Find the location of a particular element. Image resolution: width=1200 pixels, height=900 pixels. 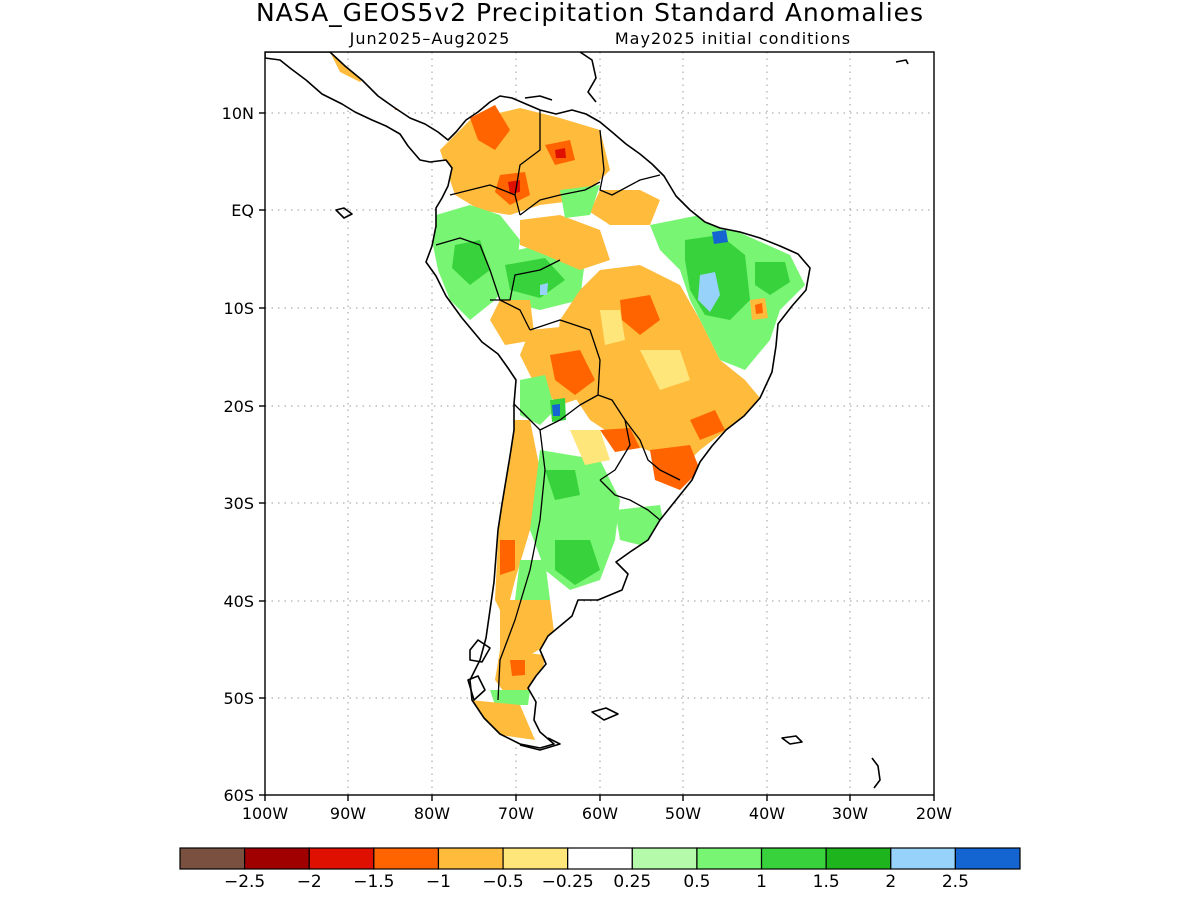

colorbar-label: 1.5 is located at coordinates (826, 882).